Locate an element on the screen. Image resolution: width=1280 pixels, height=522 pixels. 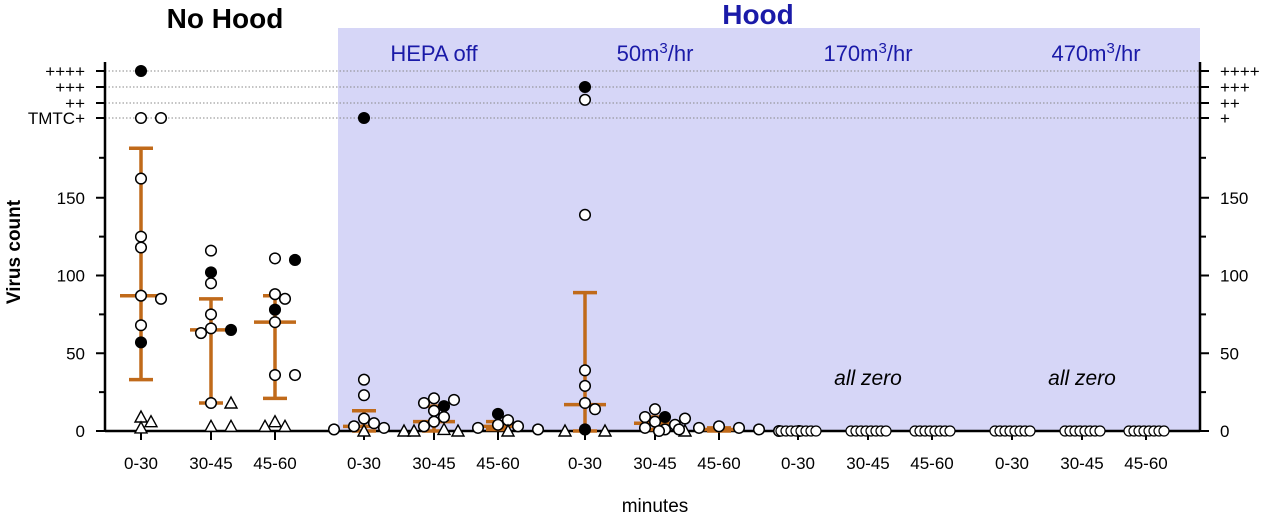
y-cat-label-right: + is located at coordinates (1225, 118).